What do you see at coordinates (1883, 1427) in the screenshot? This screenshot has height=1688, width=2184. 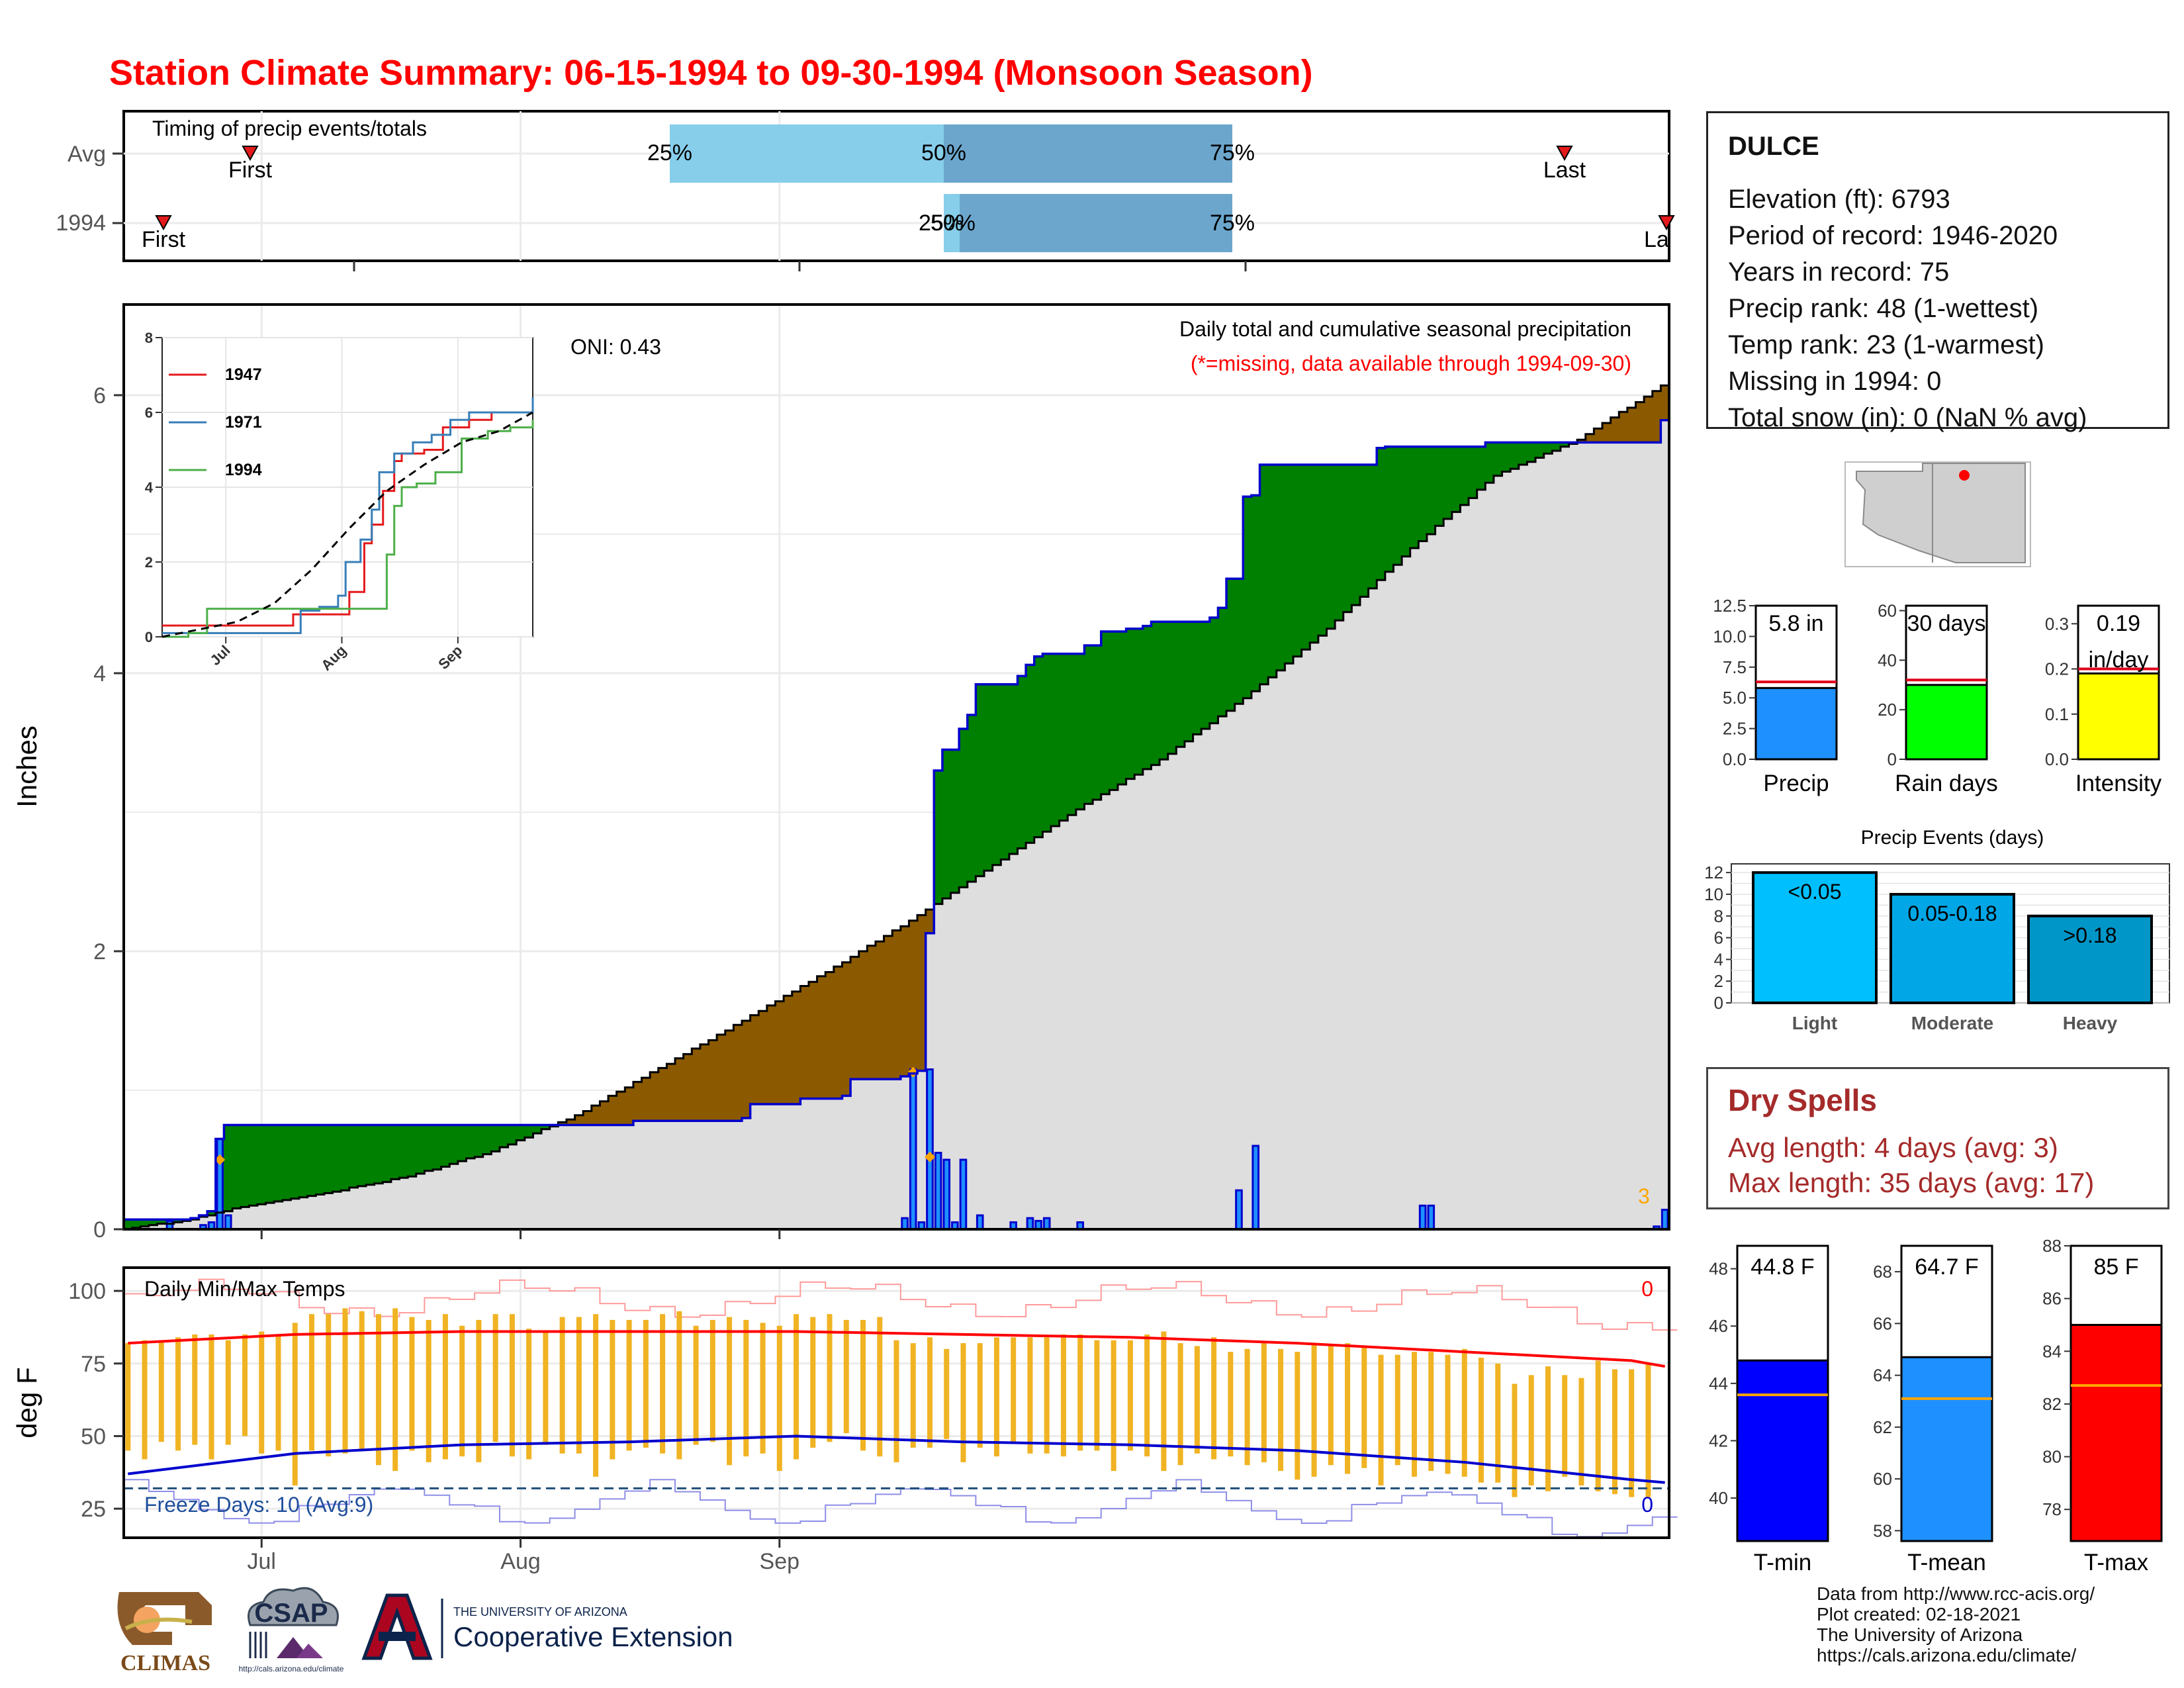 I see `temp-summary-tick-label: 62` at bounding box center [1883, 1427].